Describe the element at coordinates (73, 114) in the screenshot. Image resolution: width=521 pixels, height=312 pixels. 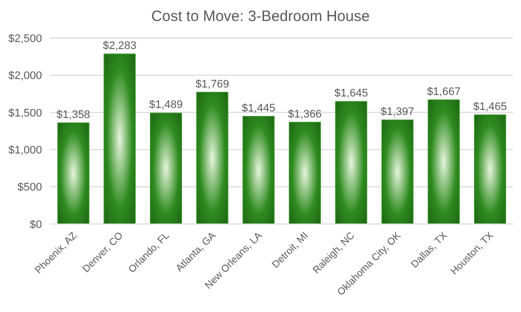
I see `data-label: $1,358` at that location.